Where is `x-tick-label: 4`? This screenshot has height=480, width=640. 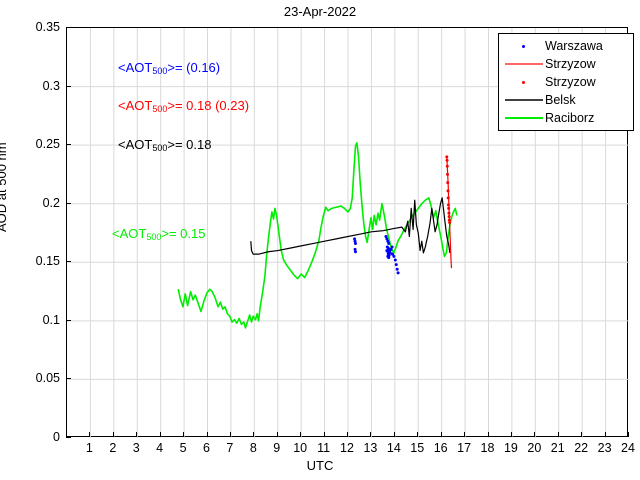
x-tick-label: 4 is located at coordinates (160, 448).